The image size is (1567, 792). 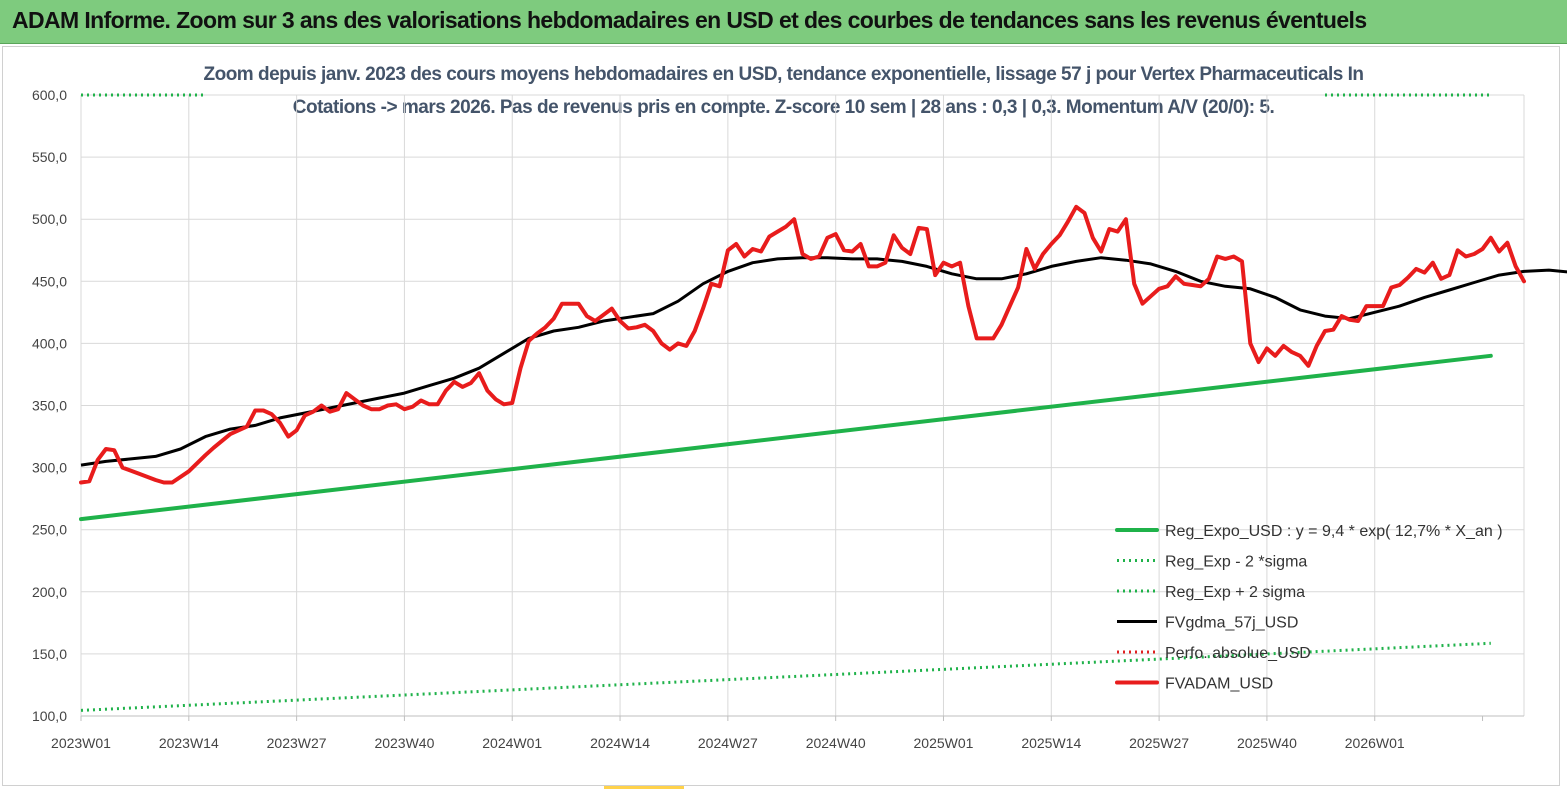 What do you see at coordinates (728, 743) in the screenshot?
I see `x-tick-label: 2024W27` at bounding box center [728, 743].